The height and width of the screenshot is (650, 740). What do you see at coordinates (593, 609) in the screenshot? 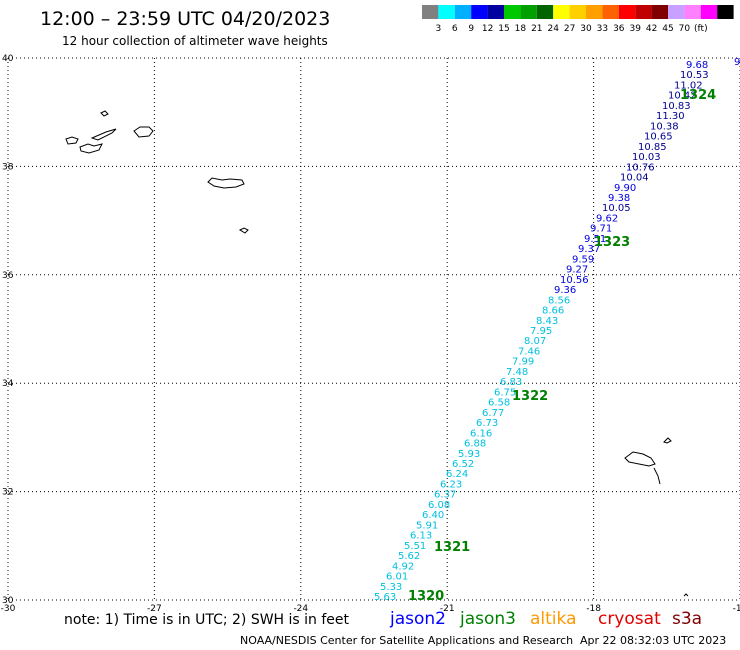
I see `x-tick-label: -18` at bounding box center [593, 609].